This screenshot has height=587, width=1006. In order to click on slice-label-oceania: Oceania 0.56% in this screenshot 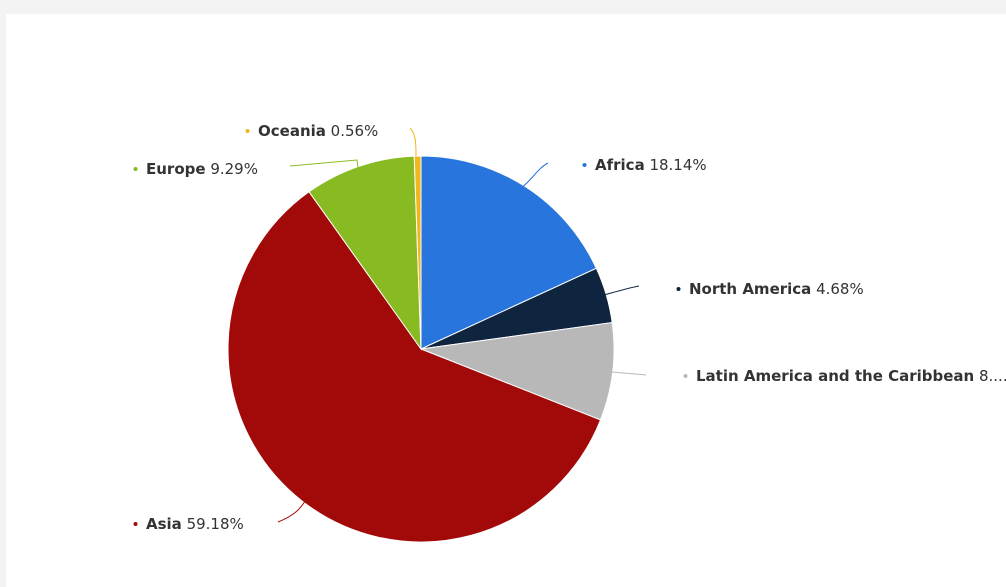, I will do `click(318, 131)`.